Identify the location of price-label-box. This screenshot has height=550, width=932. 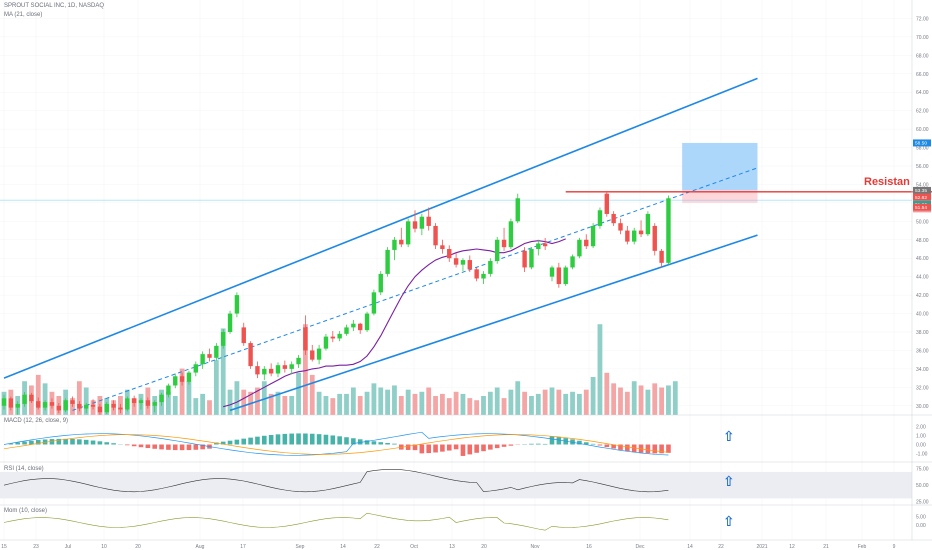
(922, 197).